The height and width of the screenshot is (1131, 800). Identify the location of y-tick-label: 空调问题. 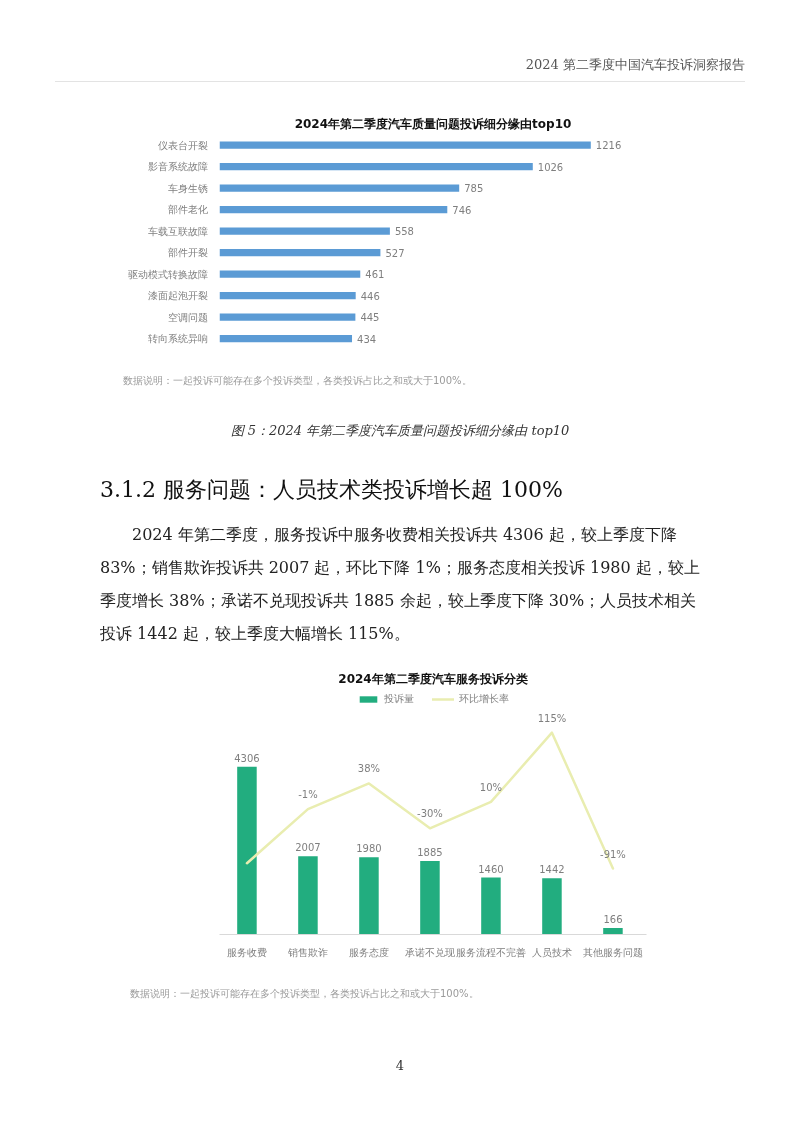
(187, 317).